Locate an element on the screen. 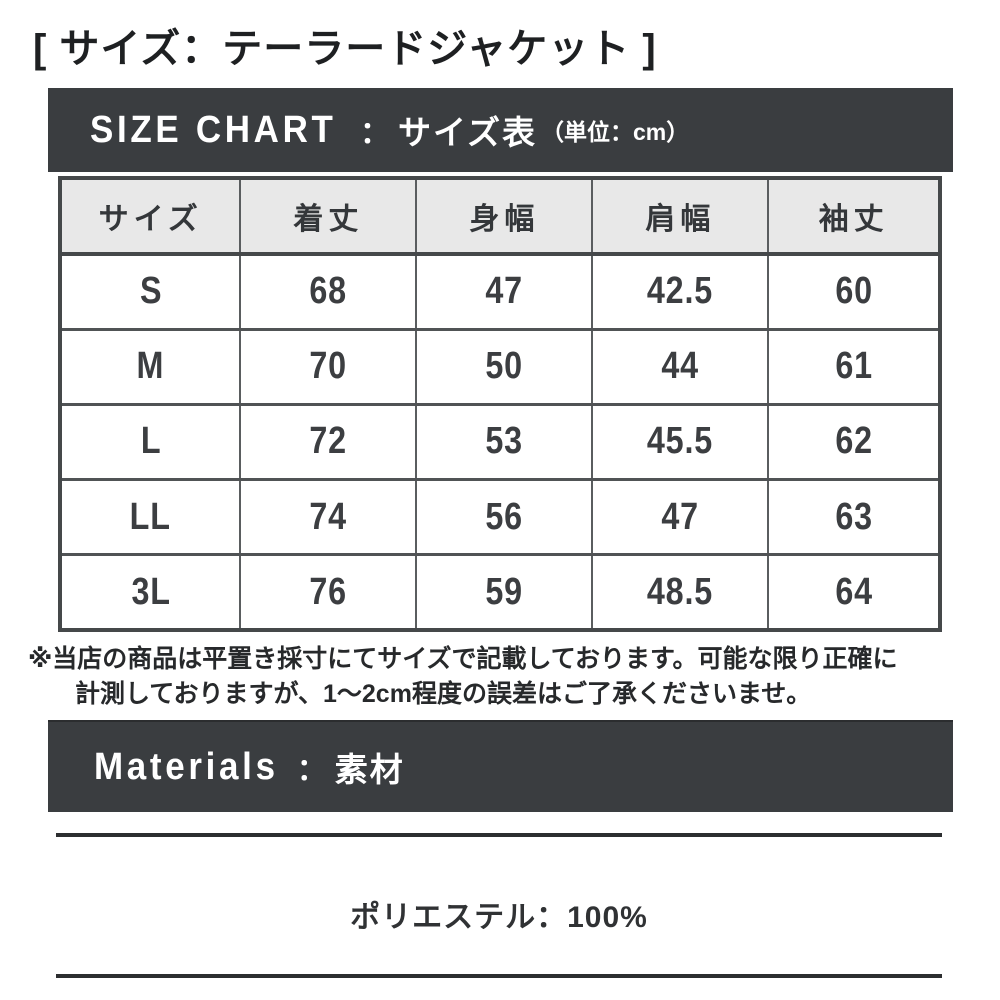 The height and width of the screenshot is (1000, 1000). value-cell: 42.5 is located at coordinates (680, 291).